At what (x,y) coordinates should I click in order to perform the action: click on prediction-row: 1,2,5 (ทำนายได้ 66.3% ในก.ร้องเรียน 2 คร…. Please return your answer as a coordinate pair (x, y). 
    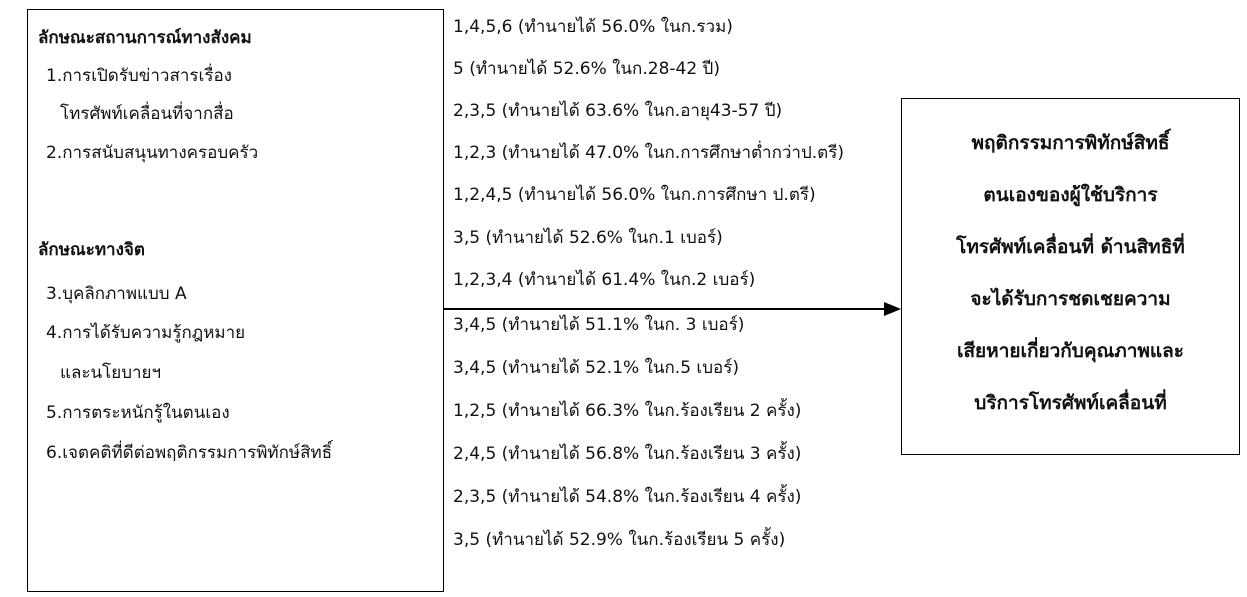
    Looking at the image, I should click on (627, 411).